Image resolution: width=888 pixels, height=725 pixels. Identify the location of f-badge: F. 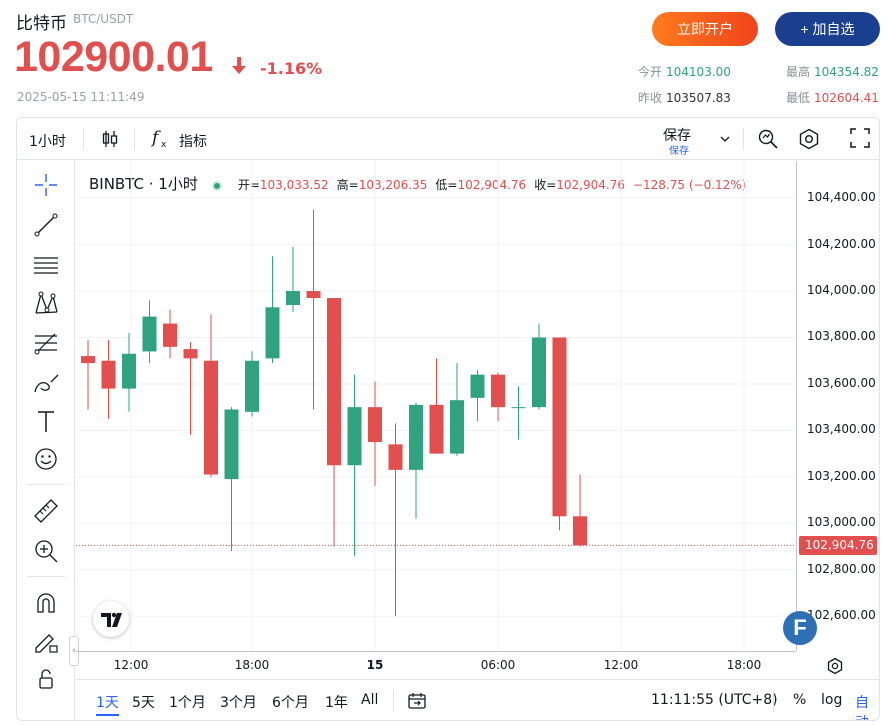
(800, 628).